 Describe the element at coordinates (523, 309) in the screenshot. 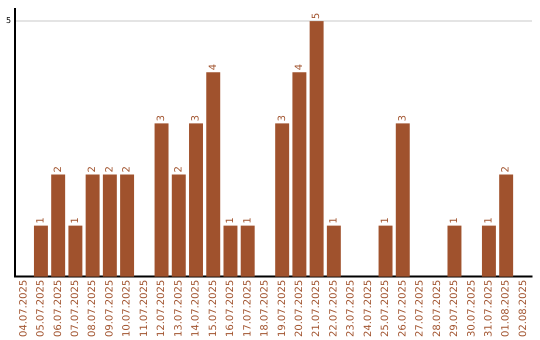

I see `x-tick-label: 02.08.2025` at that location.